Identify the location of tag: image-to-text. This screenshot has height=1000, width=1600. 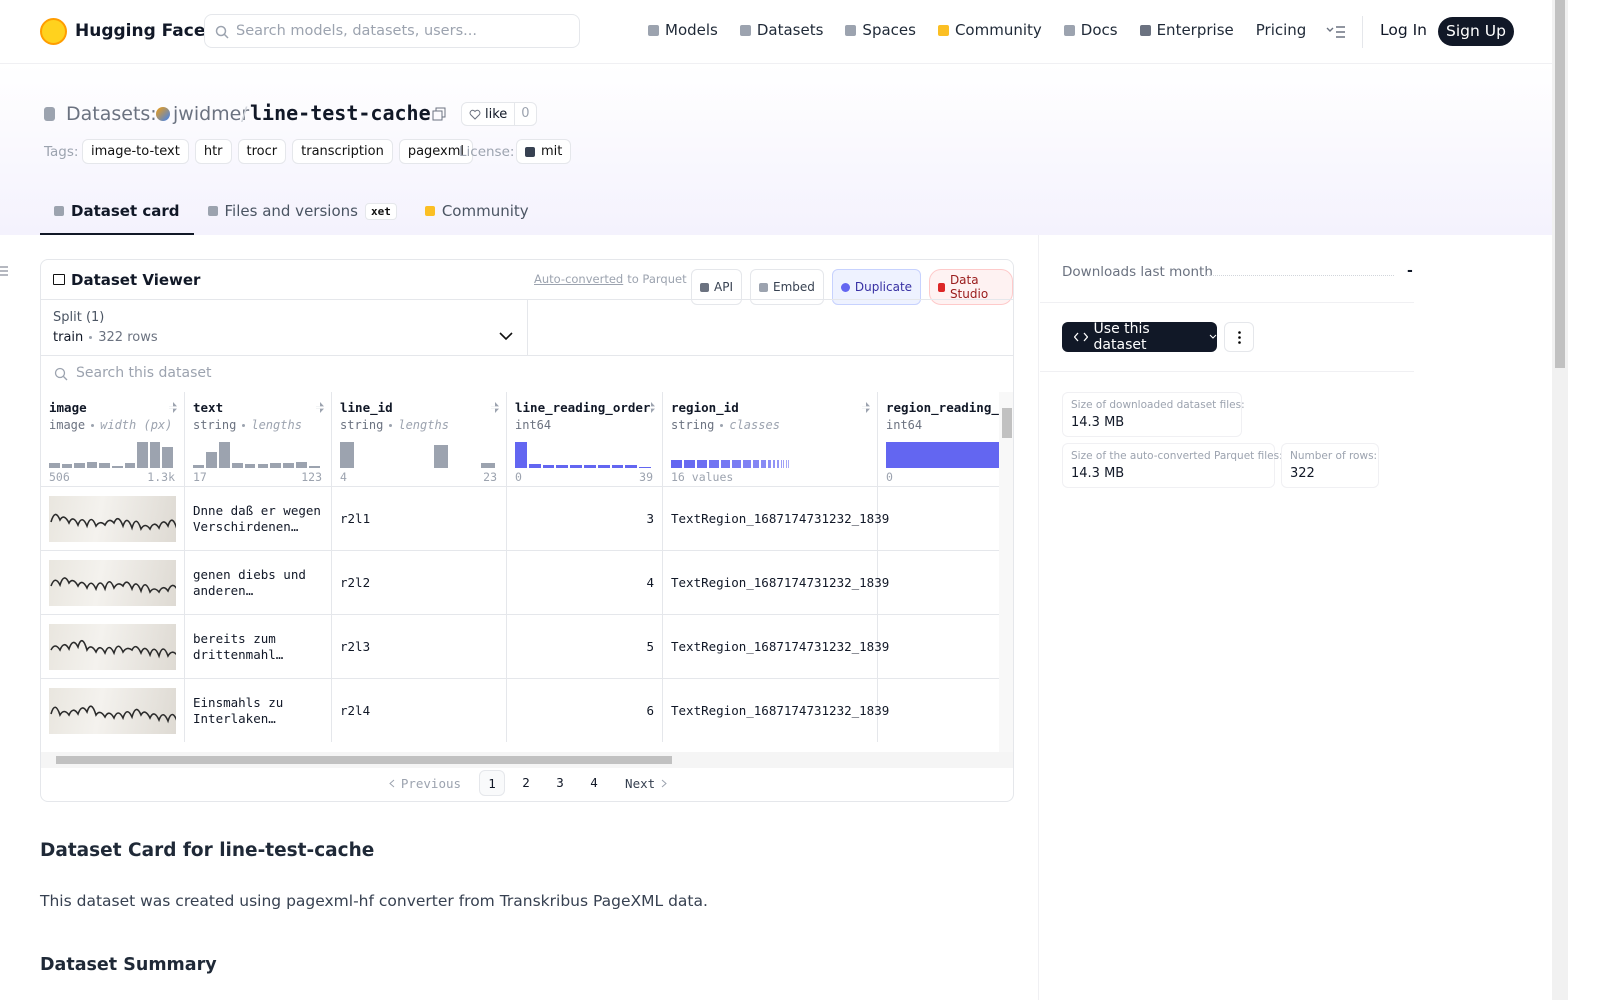
(135, 151).